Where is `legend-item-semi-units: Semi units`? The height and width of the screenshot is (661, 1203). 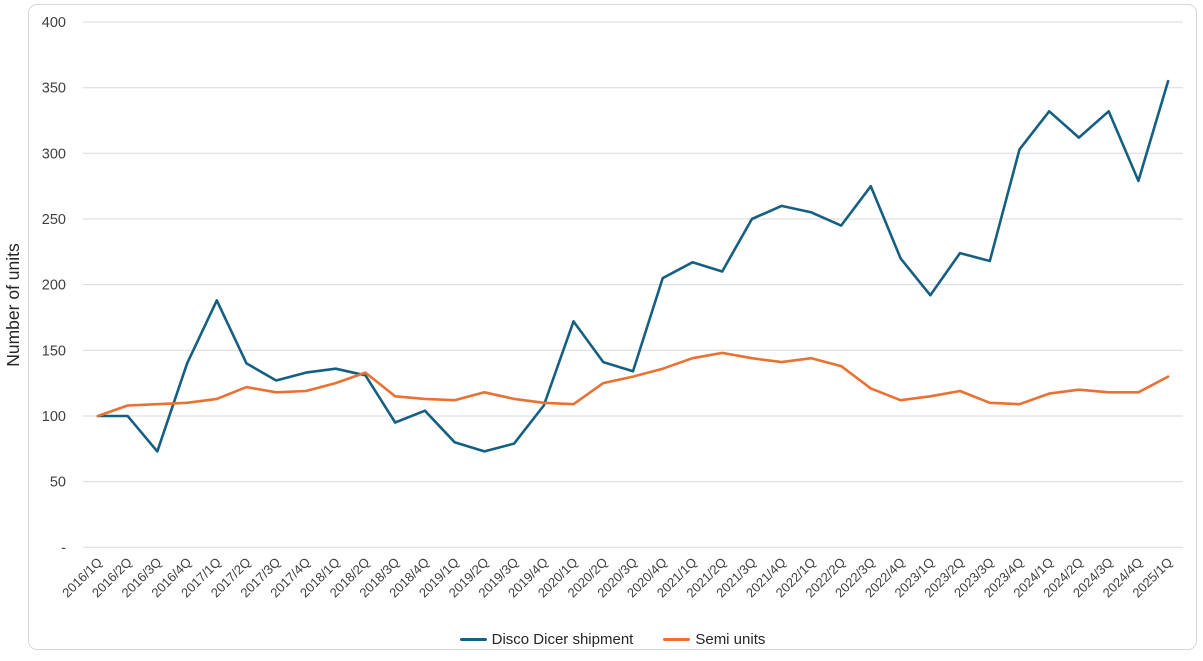
legend-item-semi-units: Semi units is located at coordinates (714, 639).